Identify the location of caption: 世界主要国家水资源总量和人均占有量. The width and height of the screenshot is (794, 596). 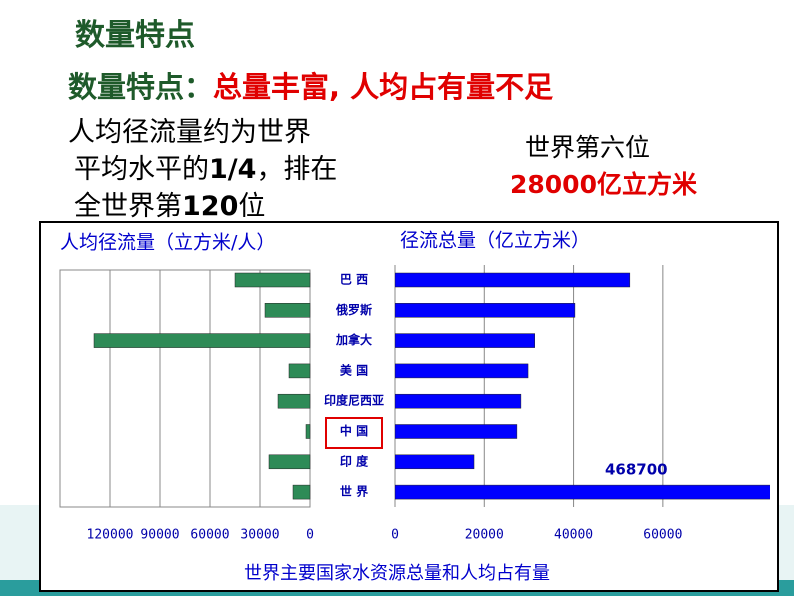
(397, 573).